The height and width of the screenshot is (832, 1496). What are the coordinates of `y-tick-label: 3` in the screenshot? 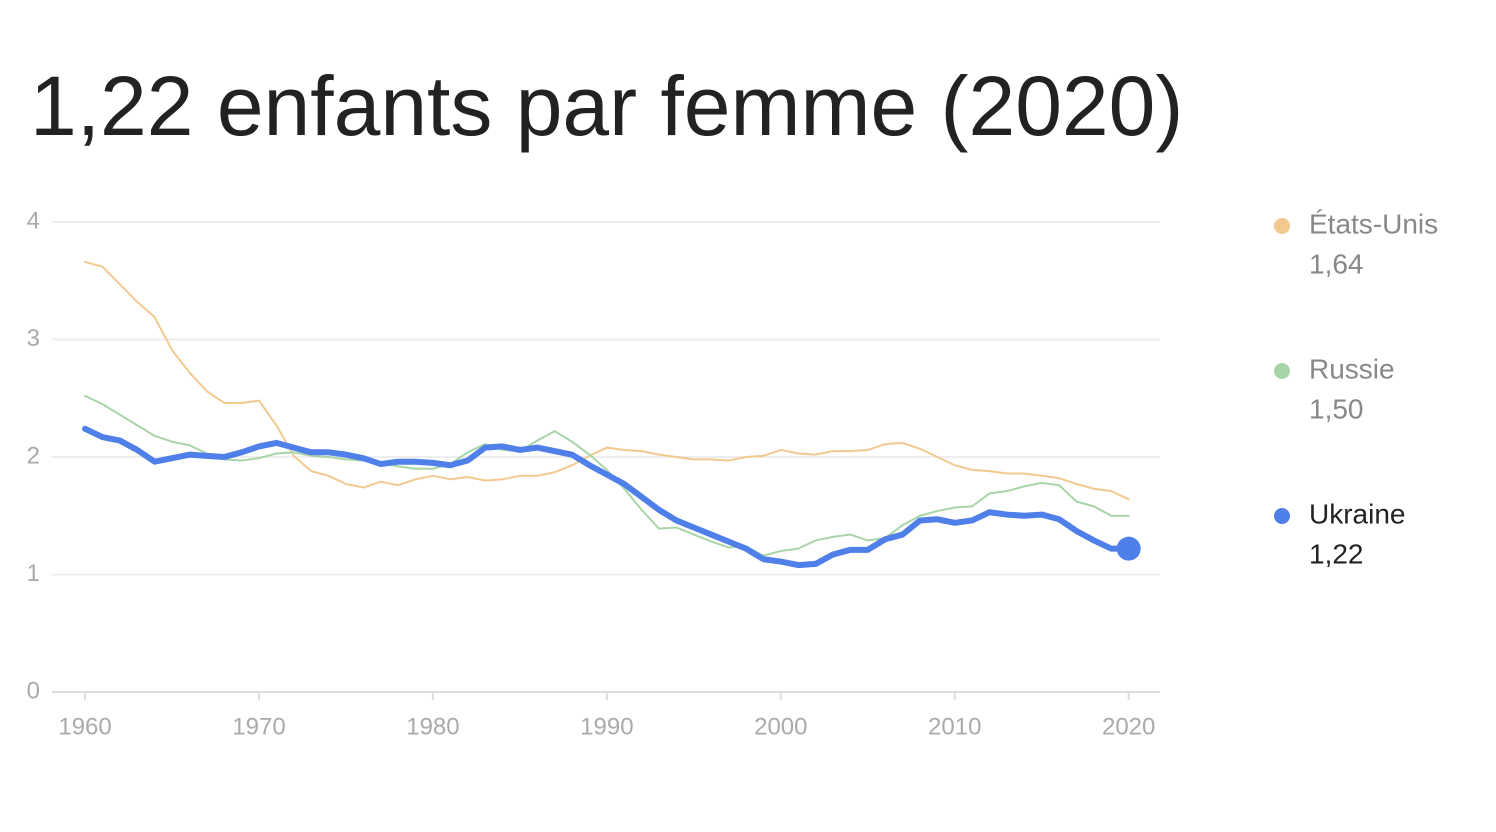 It's located at (33, 338).